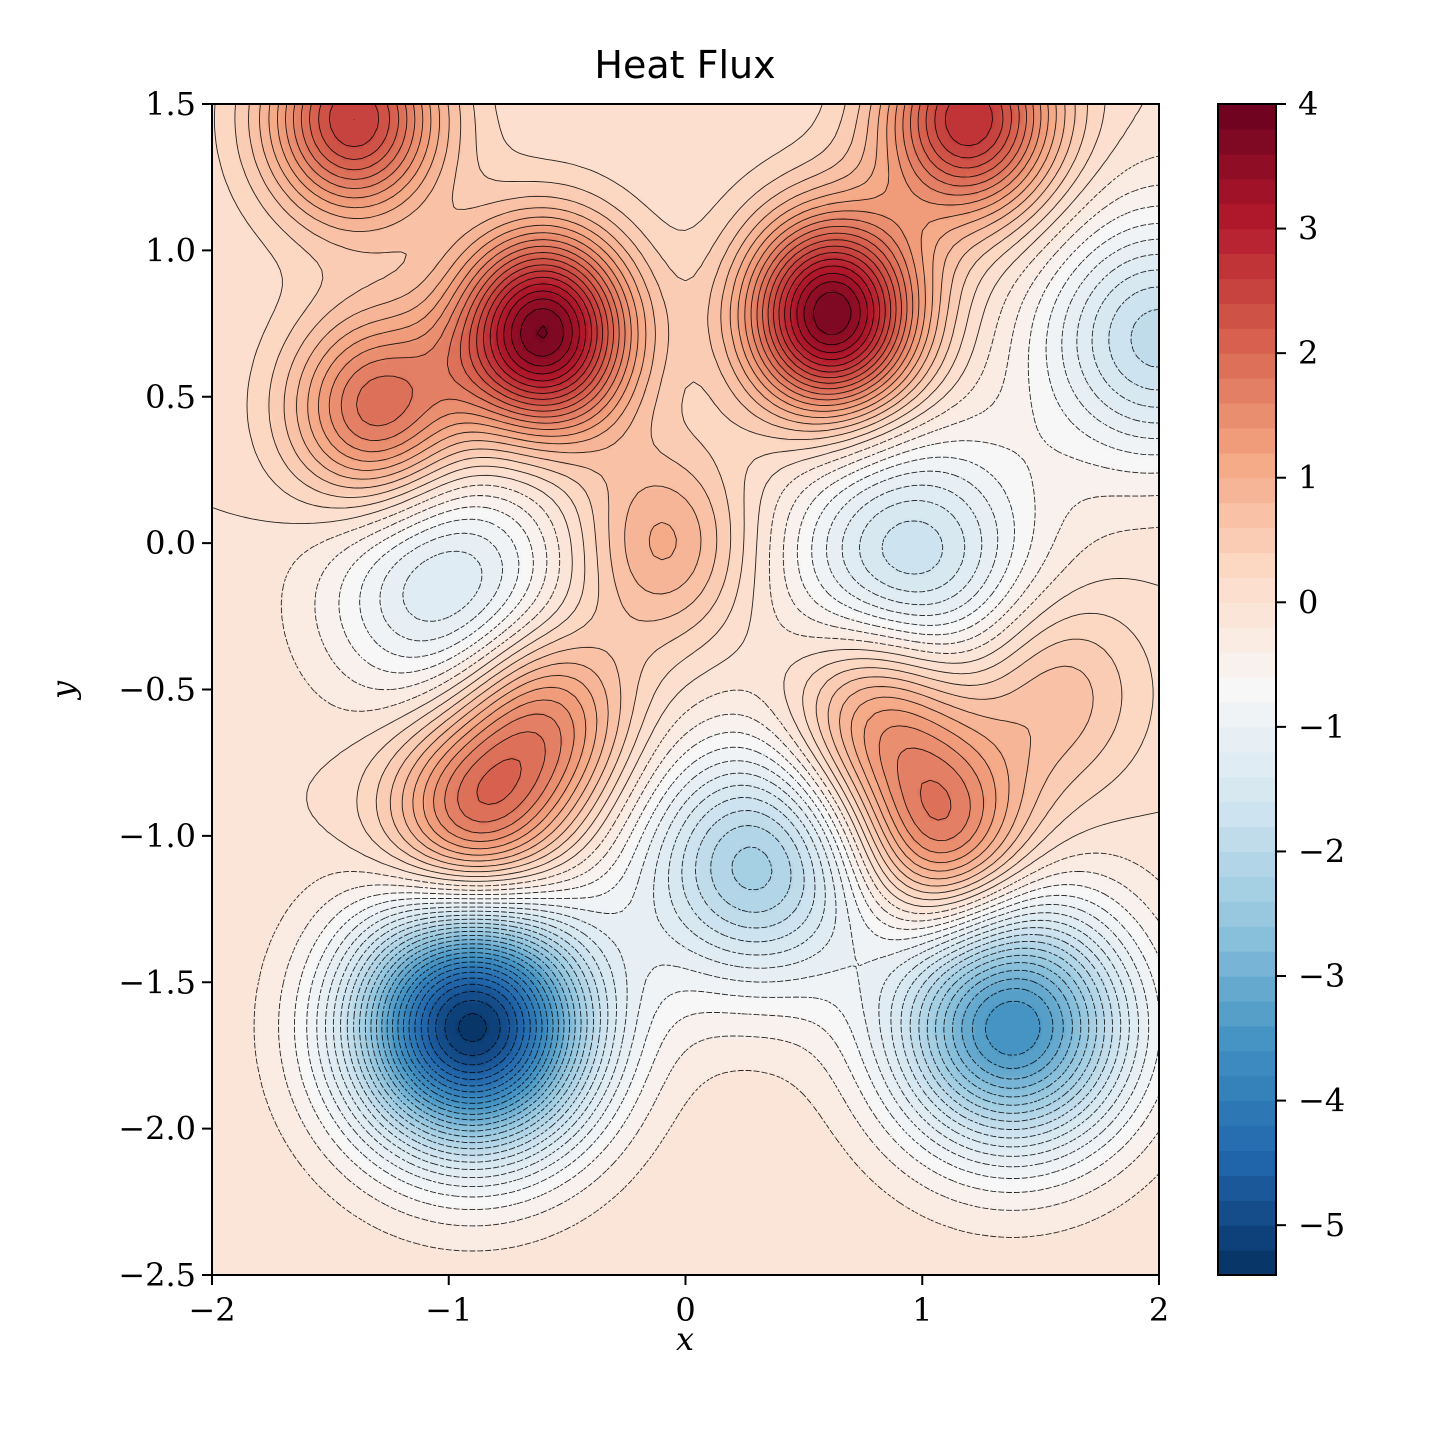 This screenshot has height=1440, width=1440. I want to click on colorbar-tick-label: −2, so click(1321, 851).